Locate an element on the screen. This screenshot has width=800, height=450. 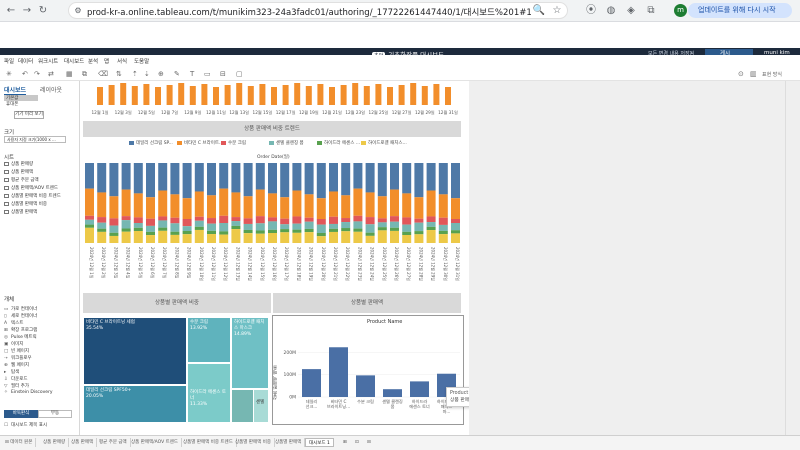
treemap-cell-centel: 센텔 is located at coordinates (261, 406).